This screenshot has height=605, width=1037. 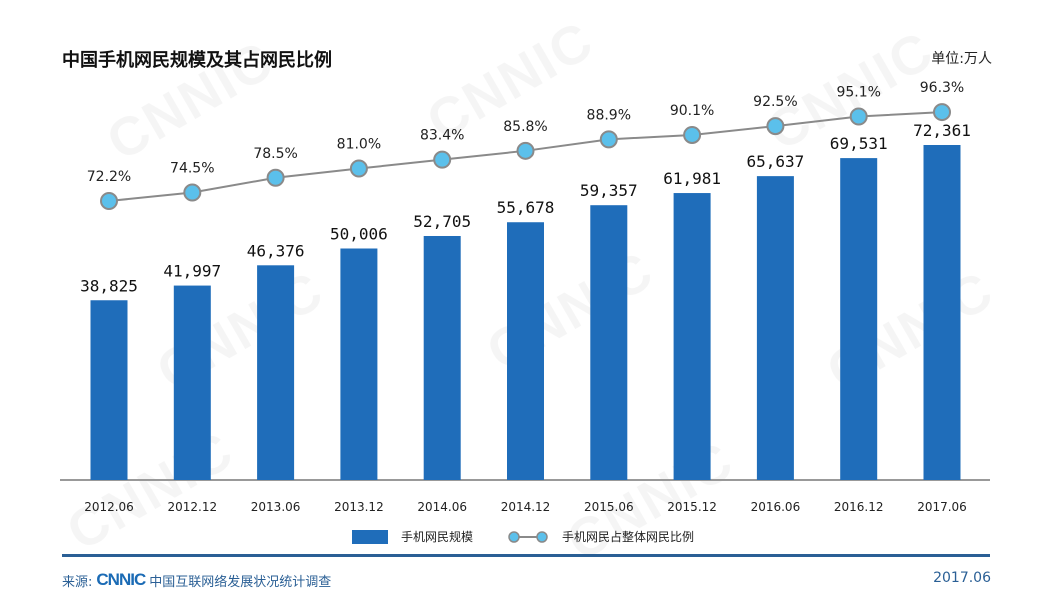 What do you see at coordinates (359, 507) in the screenshot?
I see `x-tick-label: 2013.12` at bounding box center [359, 507].